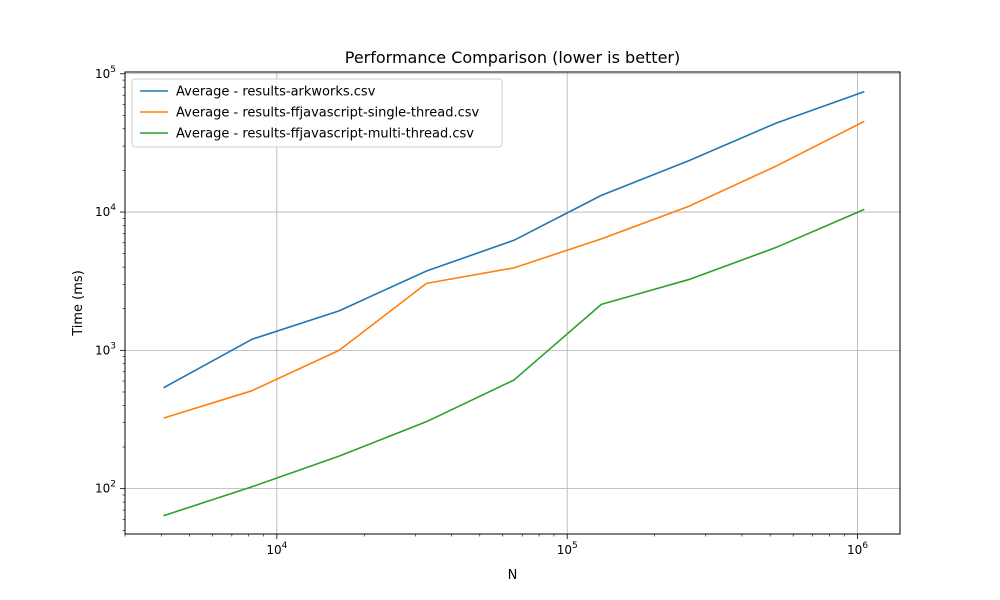 Image resolution: width=1000 pixels, height=600 pixels. What do you see at coordinates (276, 92) in the screenshot?
I see `legend-label-1: Average - results-arkworks.csv` at bounding box center [276, 92].